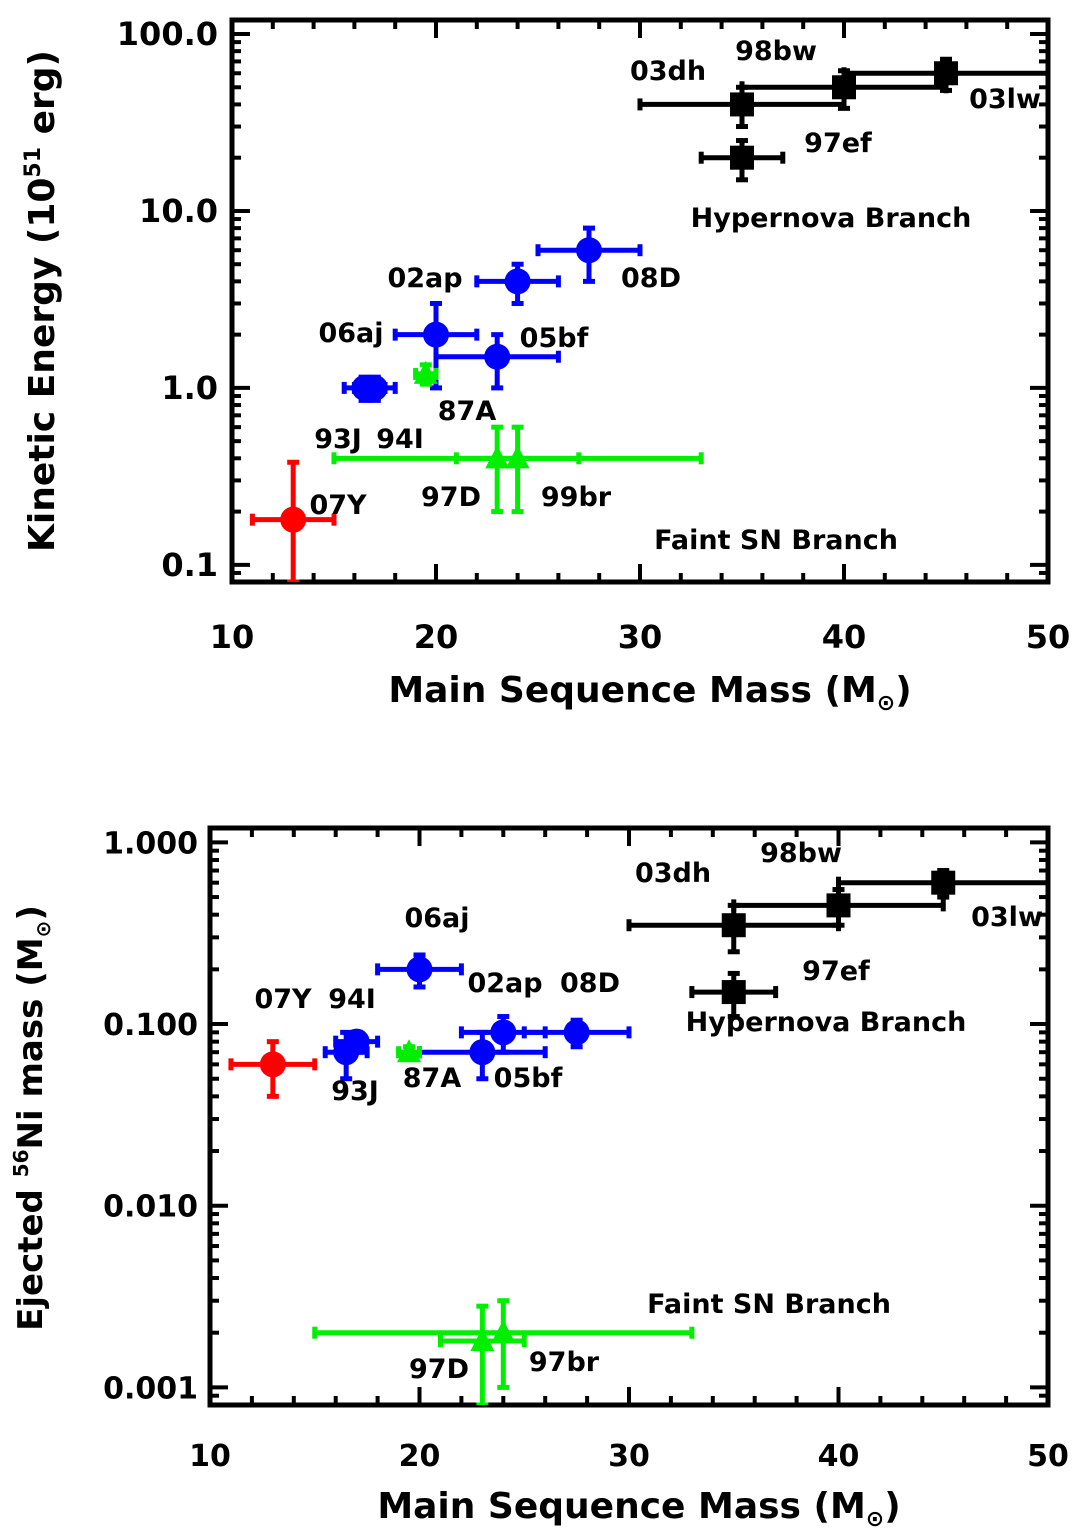  What do you see at coordinates (31, 913) in the screenshot?
I see `y-axis-title-close: )` at bounding box center [31, 913].